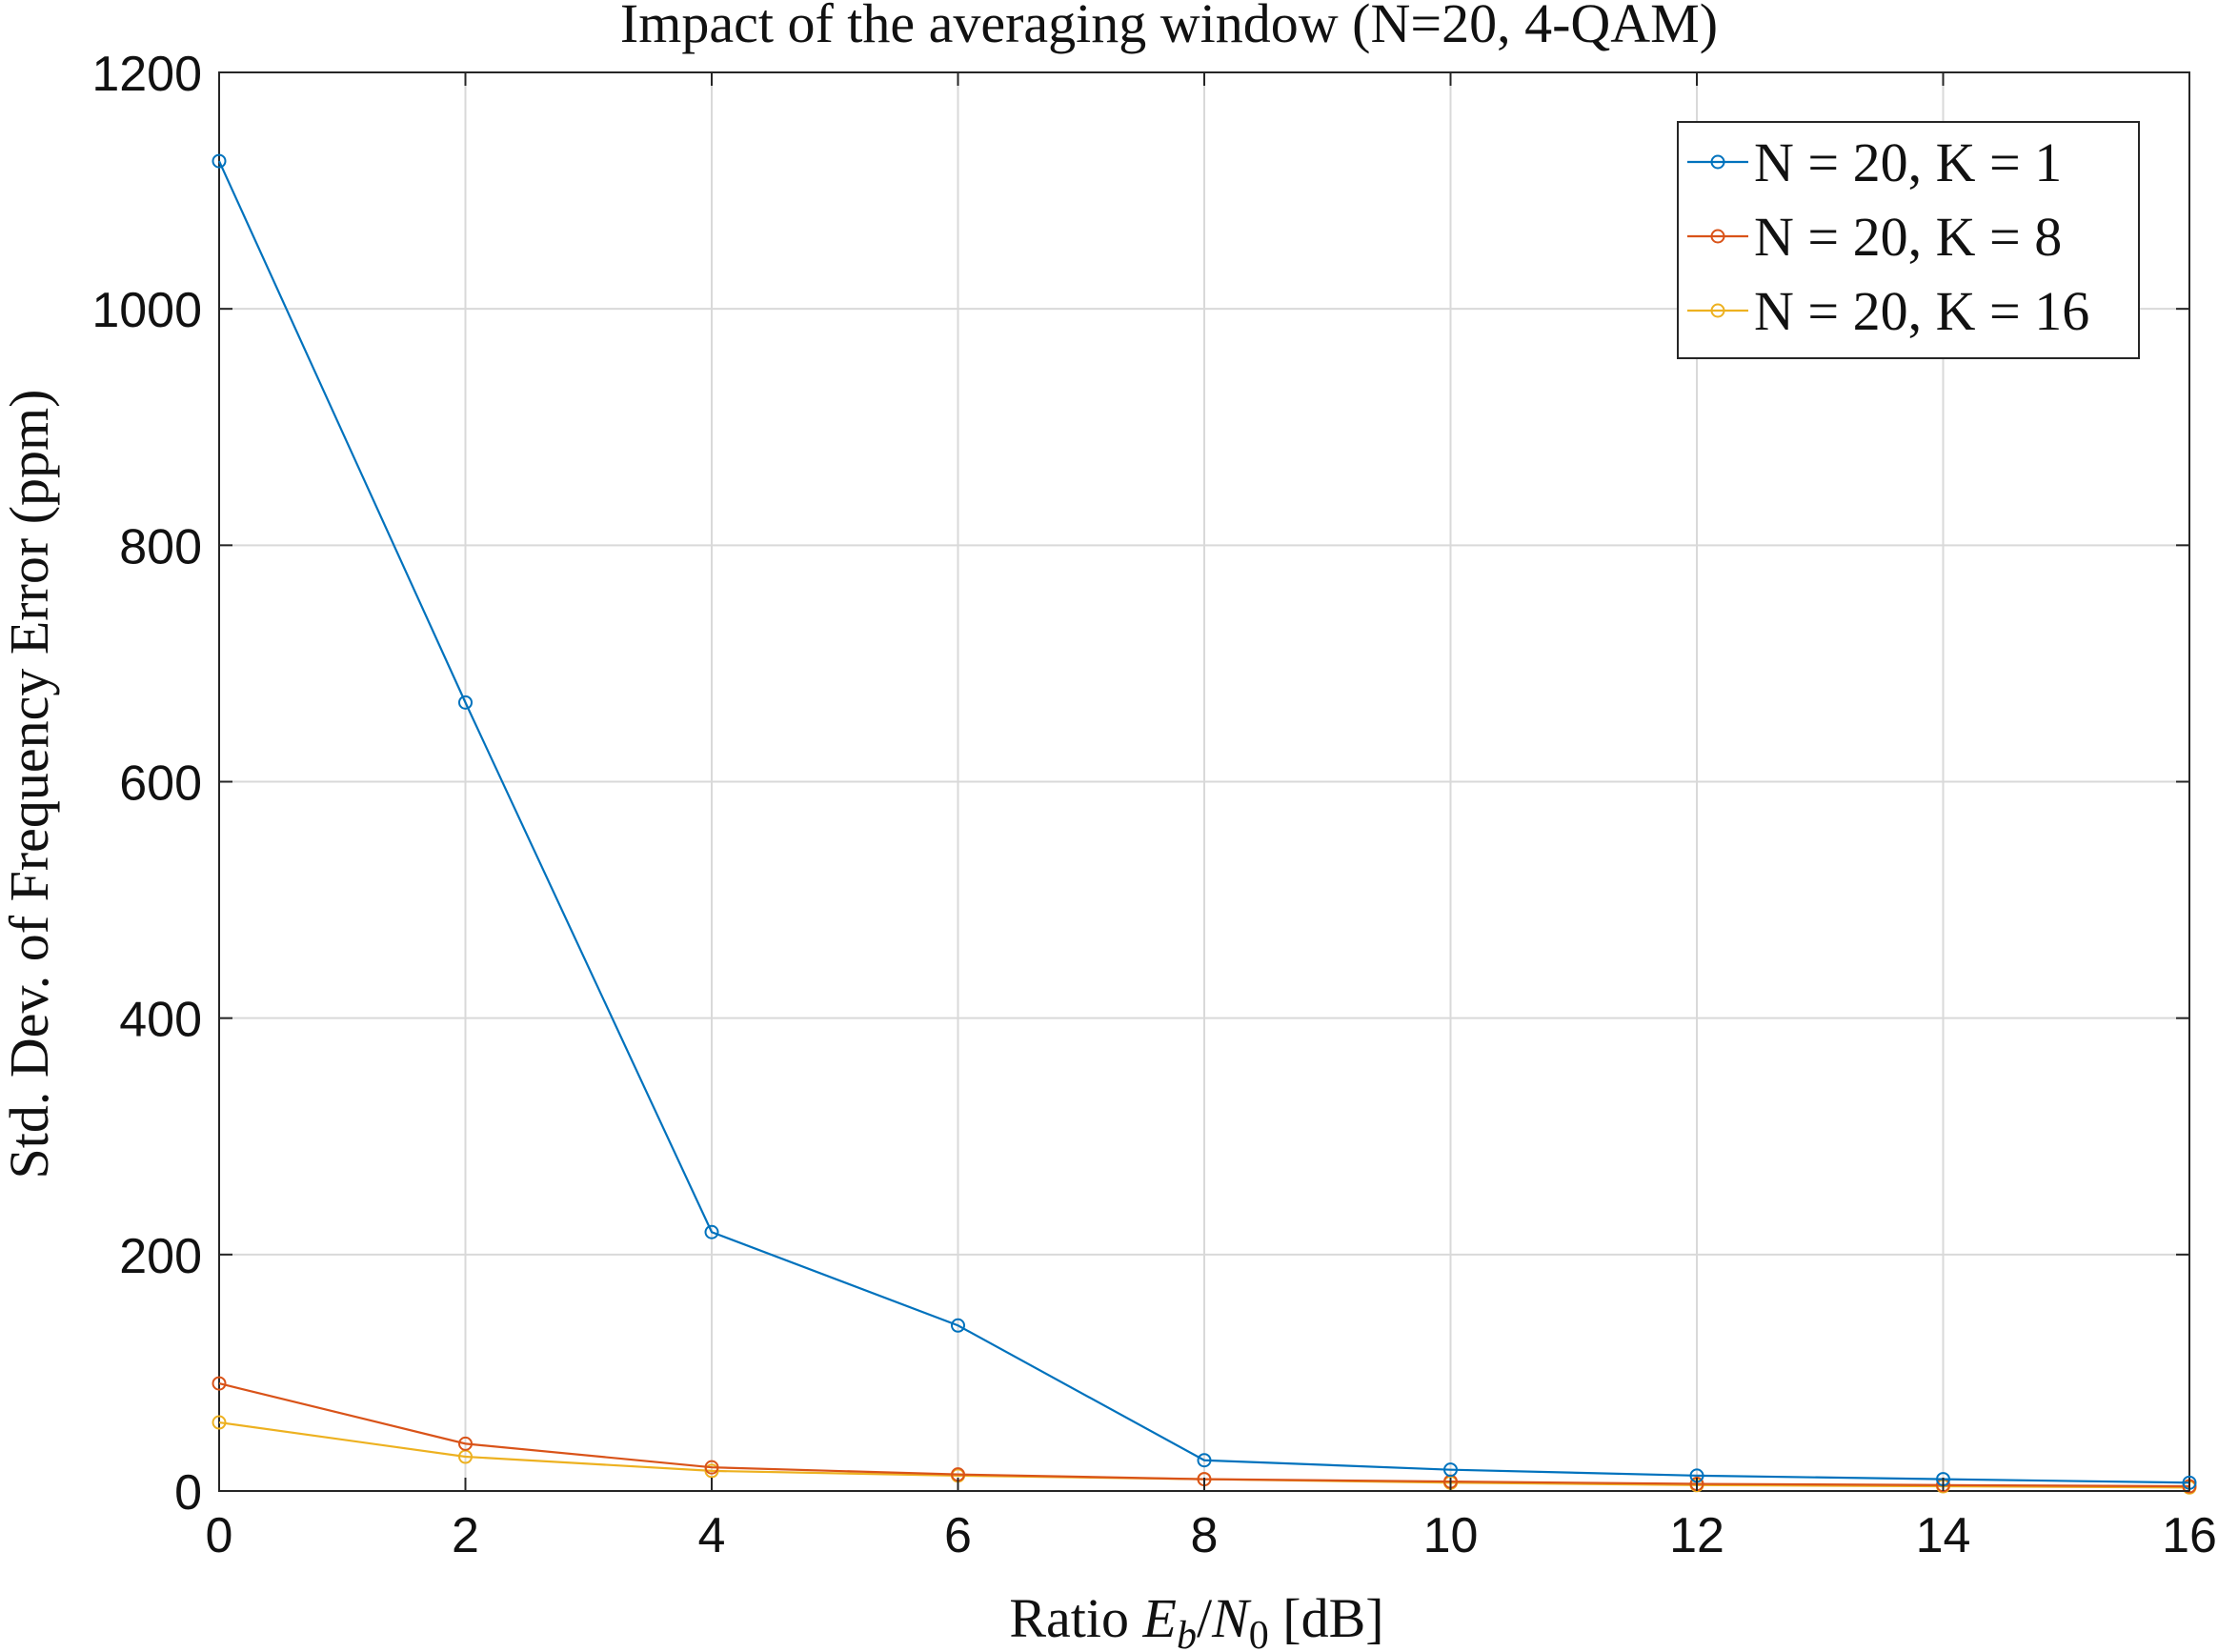  I want to click on legend-label: N = 20, K = 8, so click(1908, 237).